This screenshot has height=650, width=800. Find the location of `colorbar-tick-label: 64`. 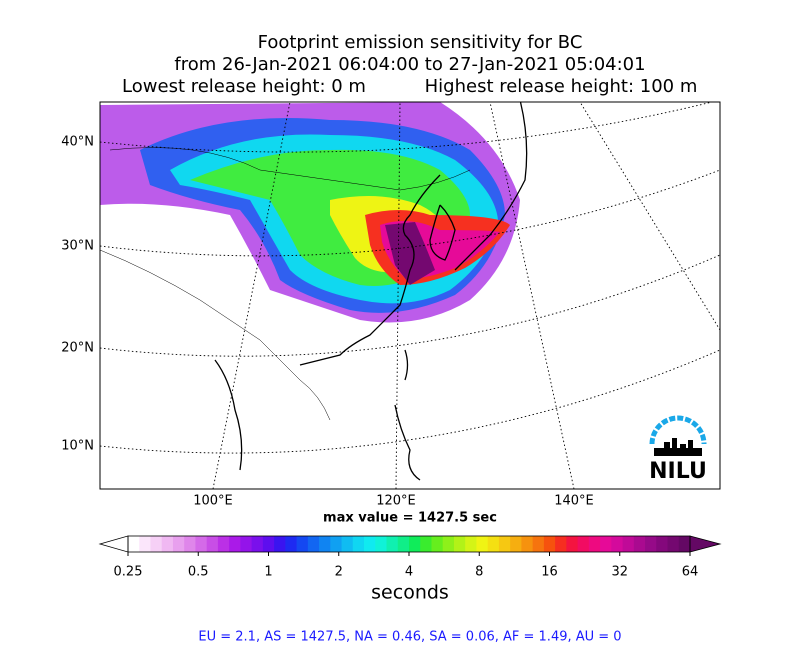

colorbar-tick-label: 64 is located at coordinates (690, 572).